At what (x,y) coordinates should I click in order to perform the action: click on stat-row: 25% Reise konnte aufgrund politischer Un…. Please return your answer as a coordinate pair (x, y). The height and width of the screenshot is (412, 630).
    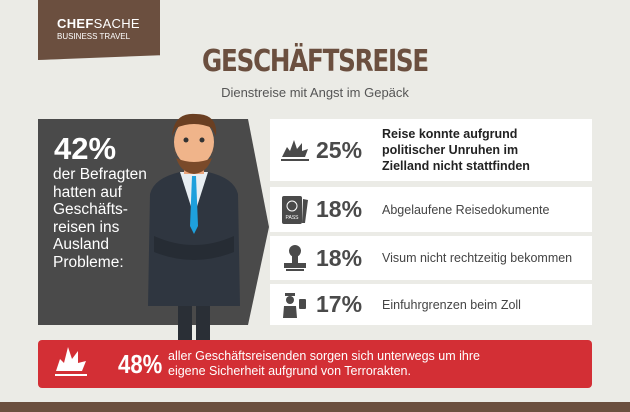
    Looking at the image, I should click on (431, 150).